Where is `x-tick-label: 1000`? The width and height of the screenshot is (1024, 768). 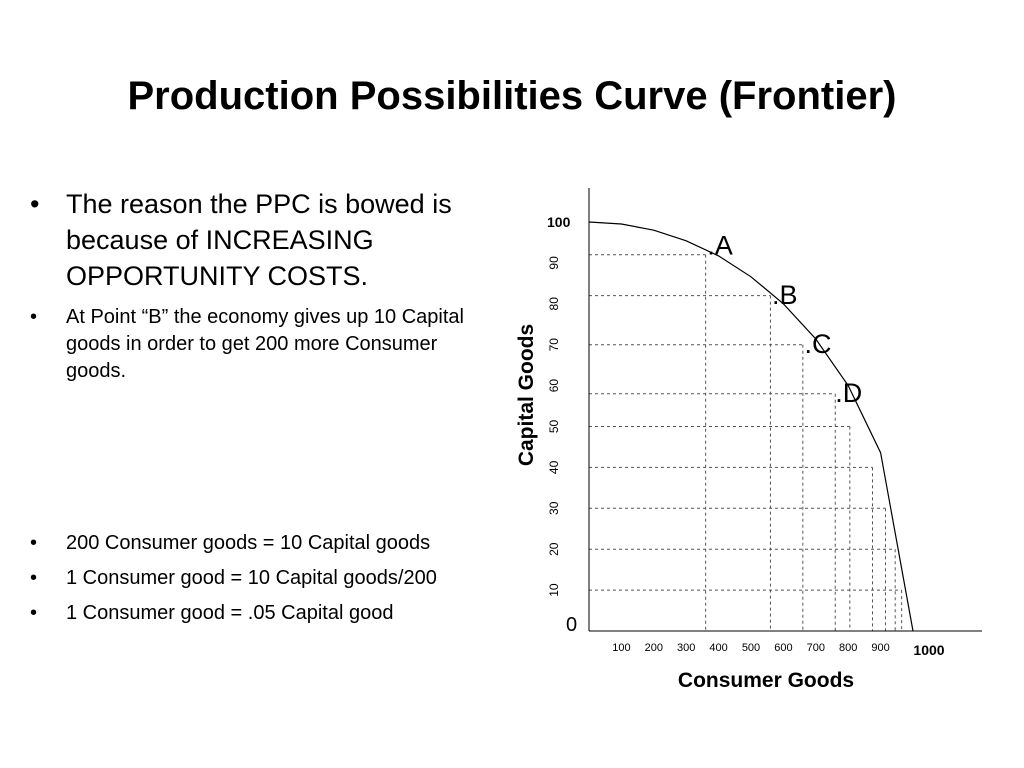 x-tick-label: 1000 is located at coordinates (928, 650).